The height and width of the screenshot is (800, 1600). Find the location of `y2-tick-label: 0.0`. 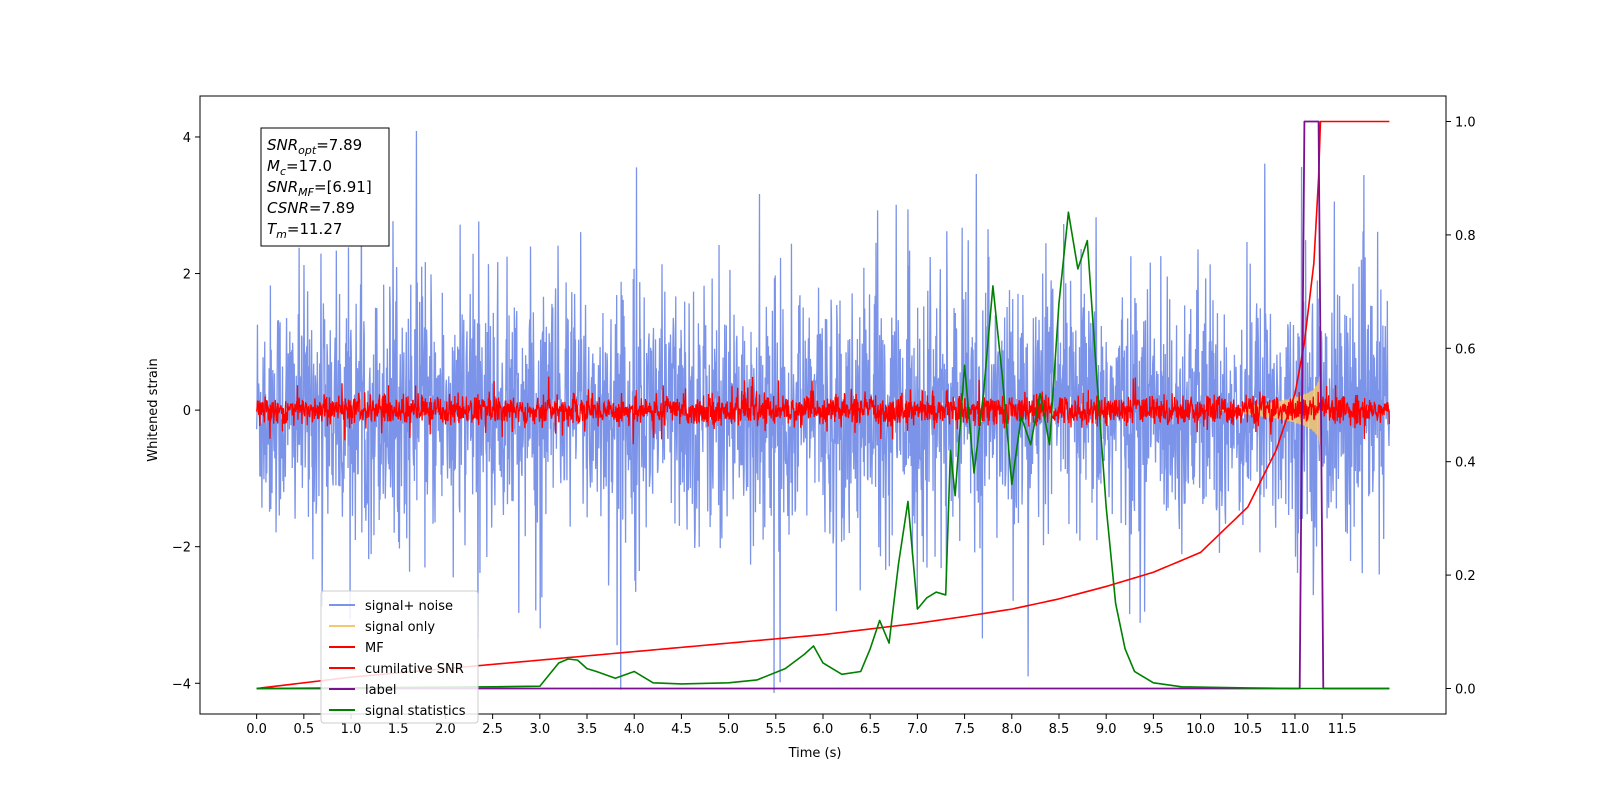

y2-tick-label: 0.0 is located at coordinates (1465, 689).